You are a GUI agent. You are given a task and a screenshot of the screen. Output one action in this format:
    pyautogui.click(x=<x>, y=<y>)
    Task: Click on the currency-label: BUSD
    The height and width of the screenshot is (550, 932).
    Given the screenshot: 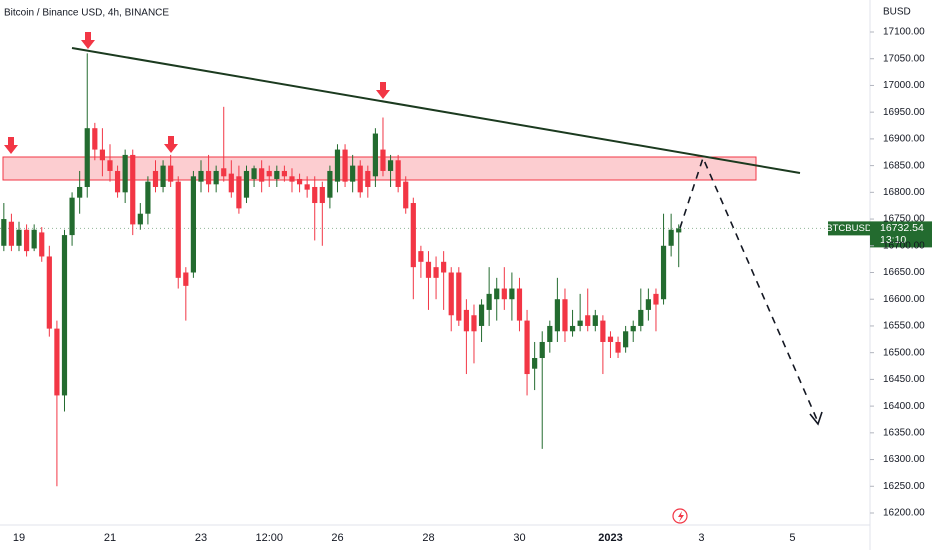 What is the action you would take?
    pyautogui.click(x=897, y=12)
    